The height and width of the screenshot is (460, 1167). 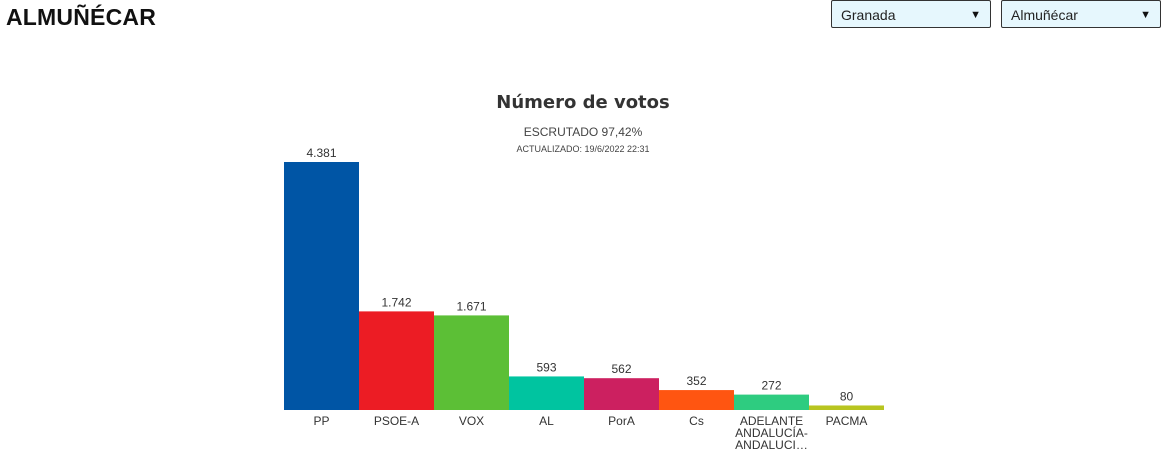 I want to click on bar-pacma, so click(x=846, y=407).